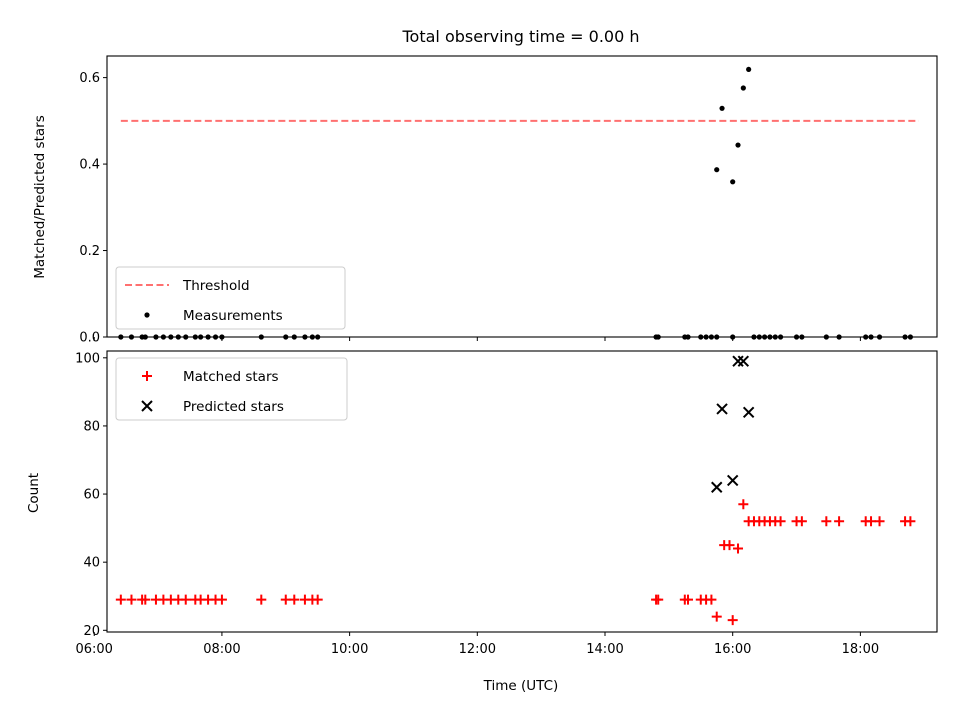  Describe the element at coordinates (89, 251) in the screenshot. I see `y-tick-label: 0.2` at that location.